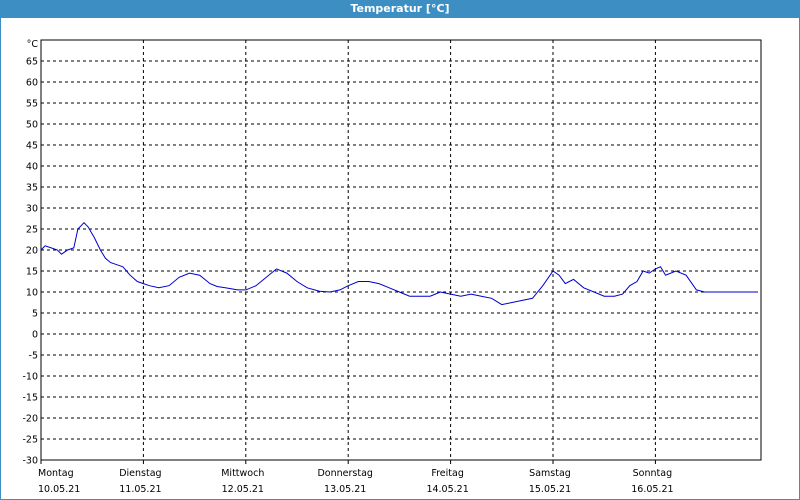 This screenshot has height=500, width=800. What do you see at coordinates (652, 473) in the screenshot?
I see `x-tick-day-label: Sonntag` at bounding box center [652, 473].